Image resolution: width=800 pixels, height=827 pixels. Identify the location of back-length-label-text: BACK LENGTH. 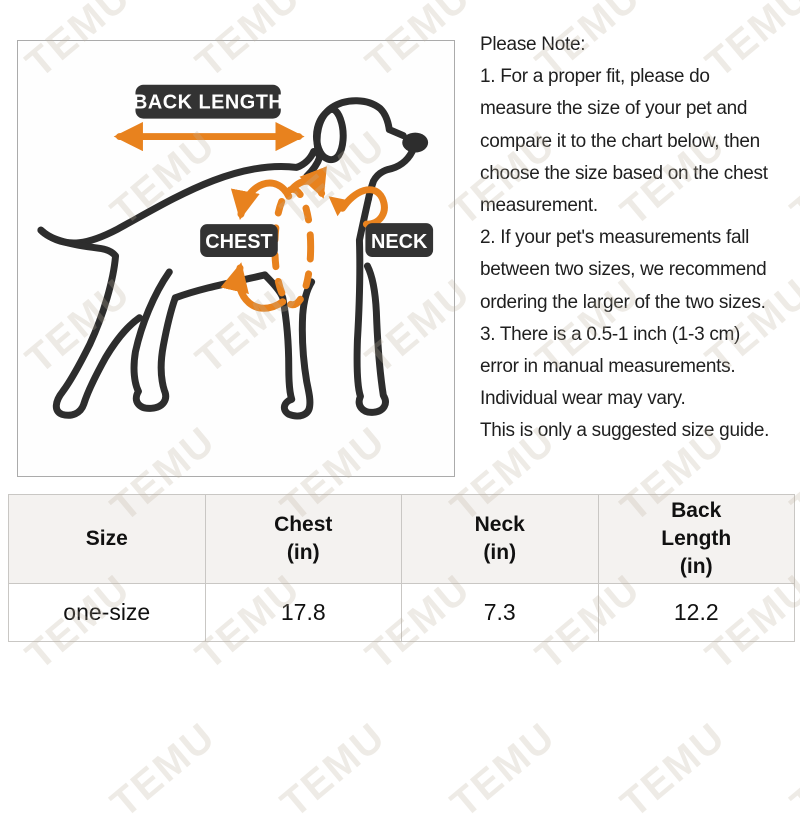
(208, 103).